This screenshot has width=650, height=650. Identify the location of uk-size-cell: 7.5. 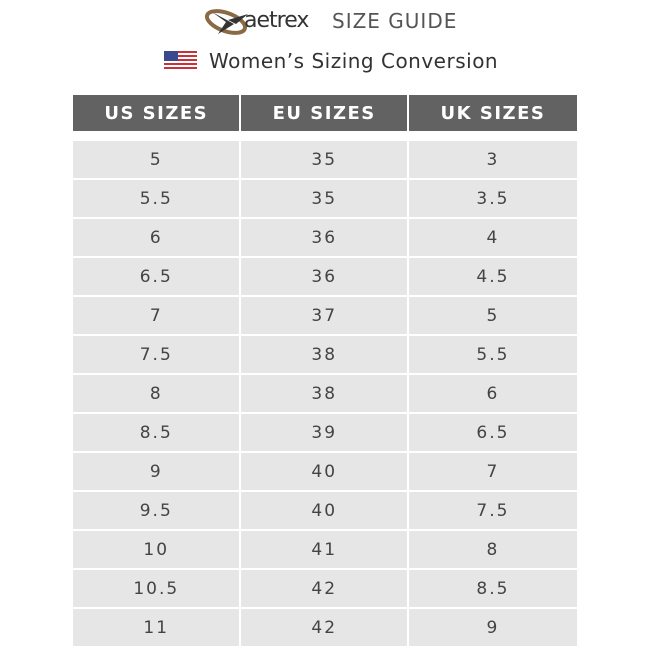
(492, 509).